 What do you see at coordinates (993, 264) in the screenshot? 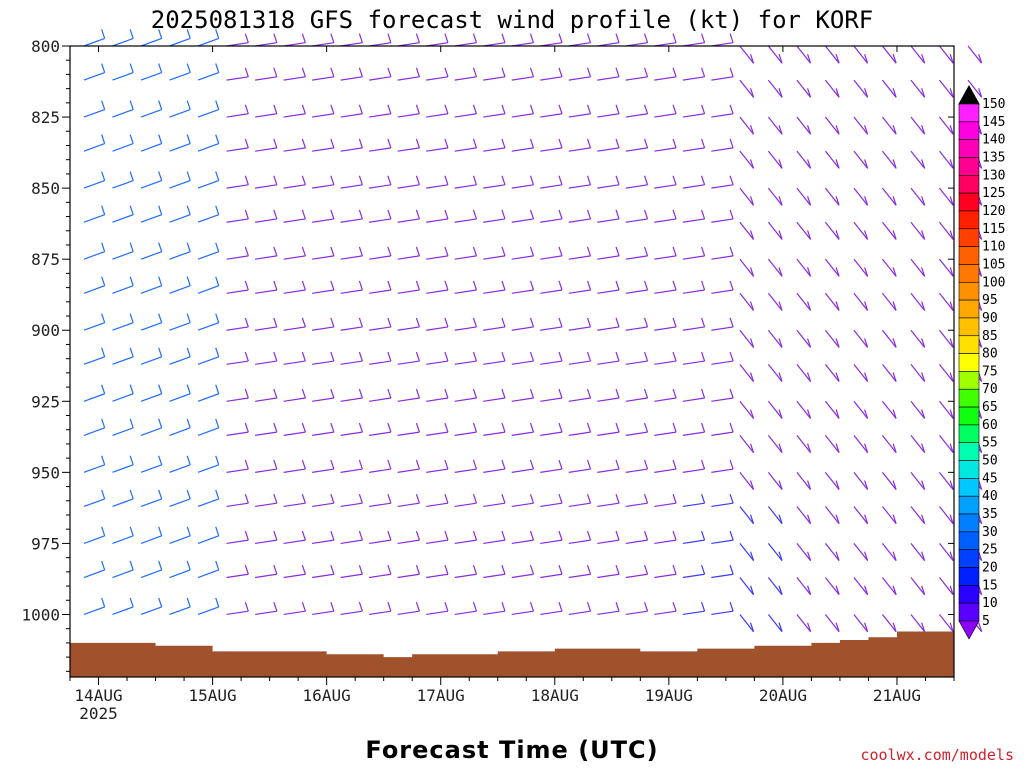
I see `colorbar-label: 105` at bounding box center [993, 264].